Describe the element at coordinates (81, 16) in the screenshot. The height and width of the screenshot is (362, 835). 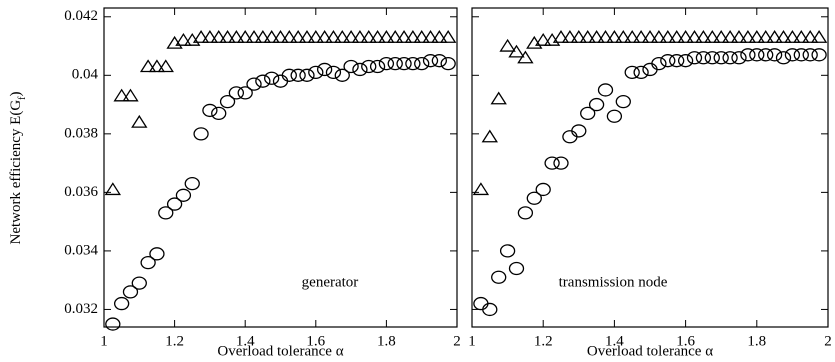
I see `y-tick-label: 0.042` at that location.